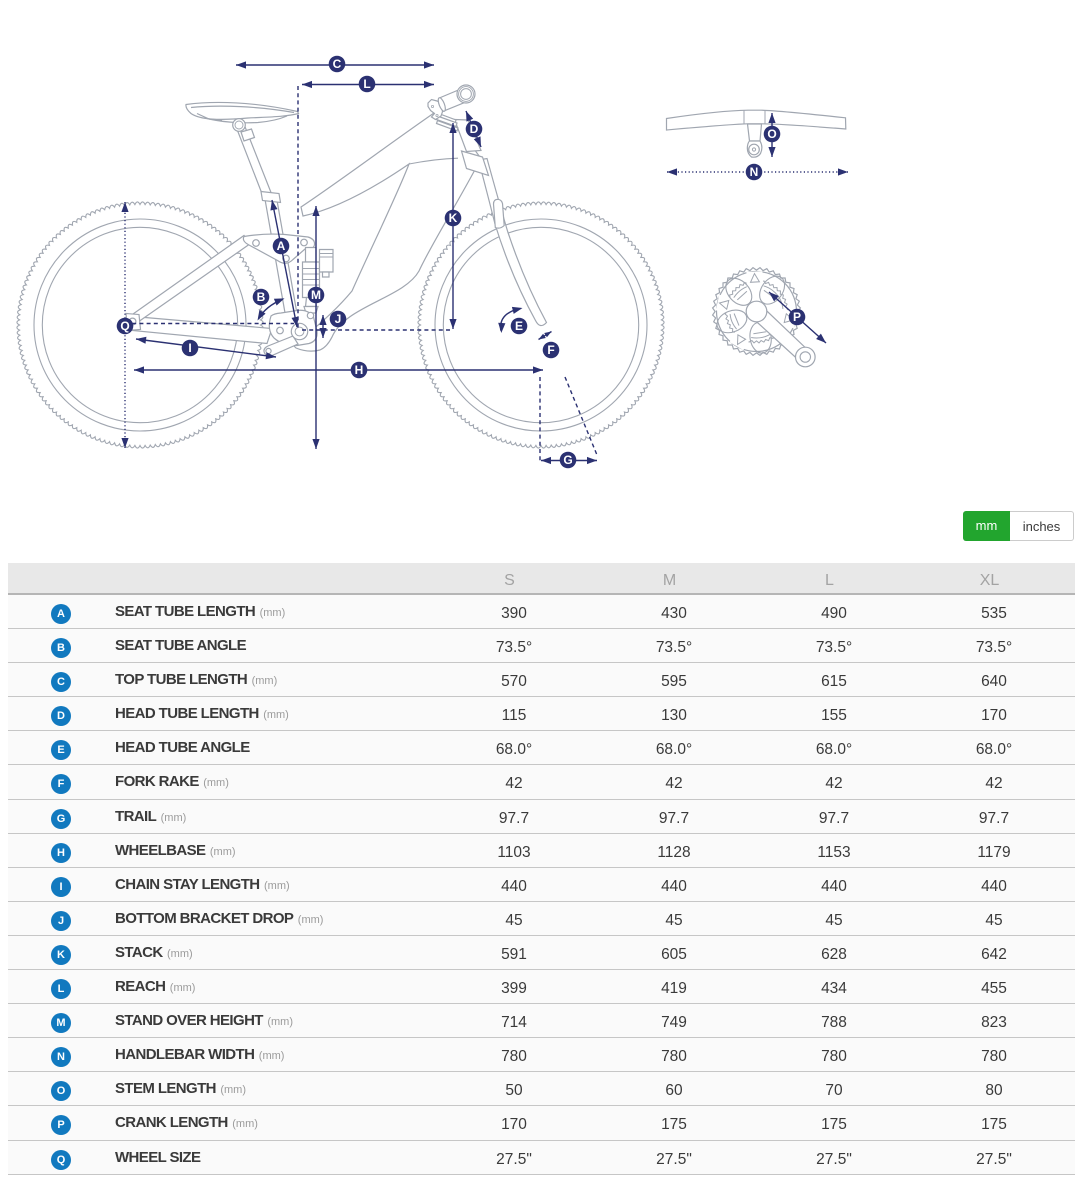  What do you see at coordinates (754, 172) in the screenshot?
I see `svg-text: N` at bounding box center [754, 172].